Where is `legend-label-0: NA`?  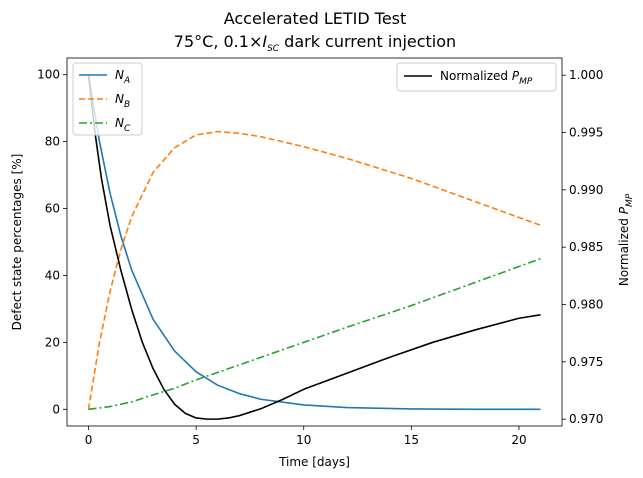
legend-label-0: NA is located at coordinates (122, 77).